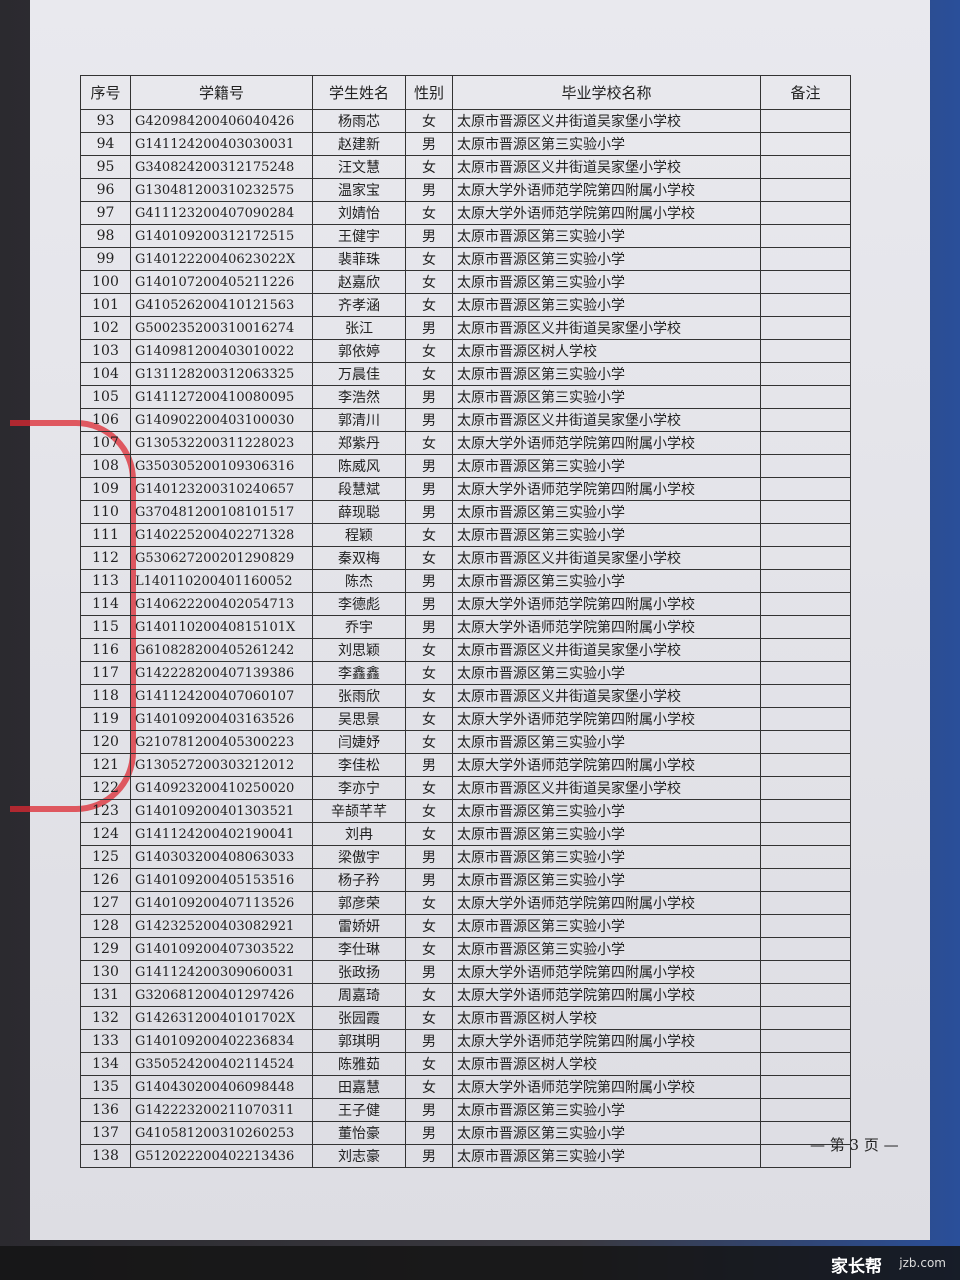  What do you see at coordinates (359, 190) in the screenshot?
I see `cell: 温家宝` at bounding box center [359, 190].